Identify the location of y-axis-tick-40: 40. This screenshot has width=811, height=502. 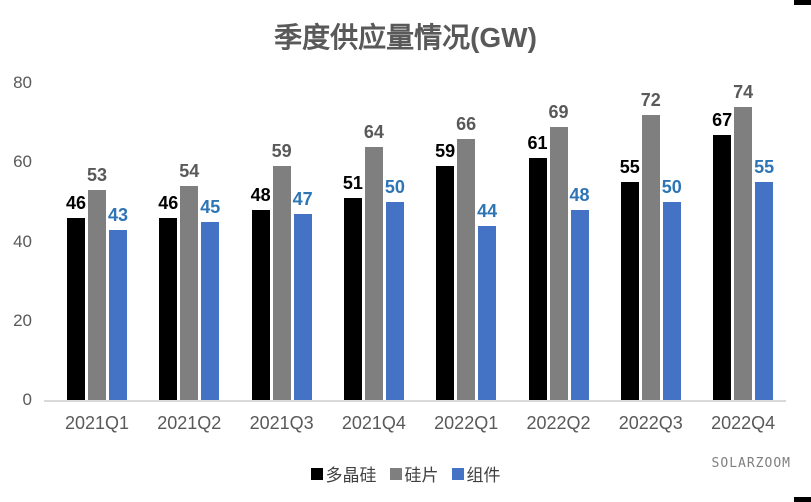
(22, 241).